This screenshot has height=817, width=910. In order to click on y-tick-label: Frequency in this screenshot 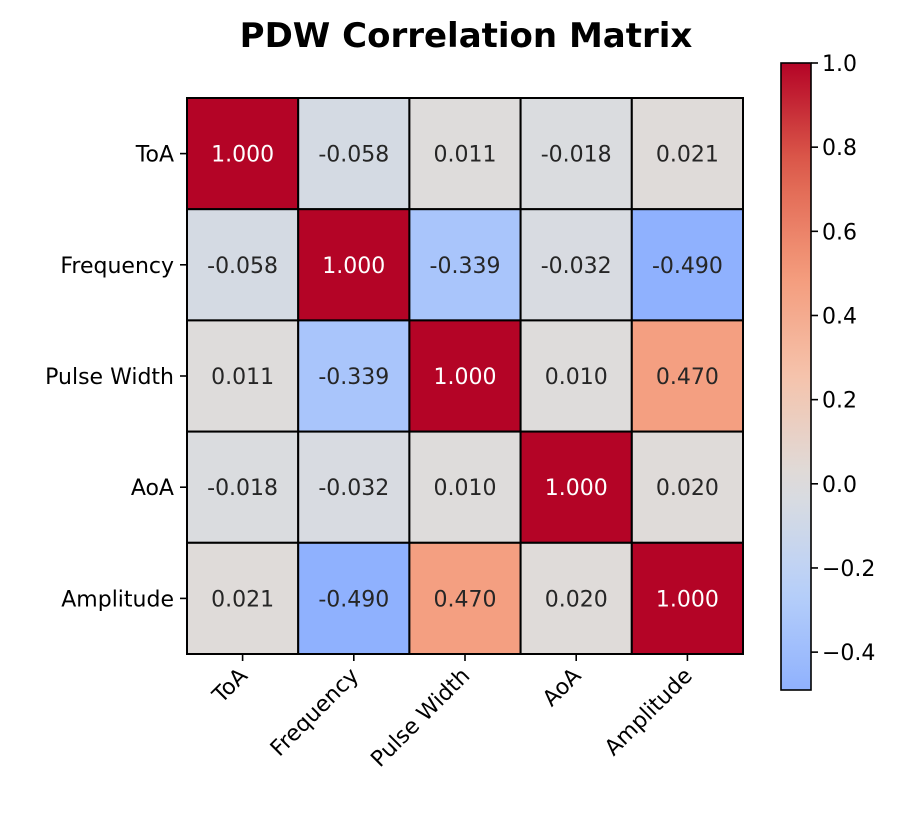, I will do `click(117, 266)`.